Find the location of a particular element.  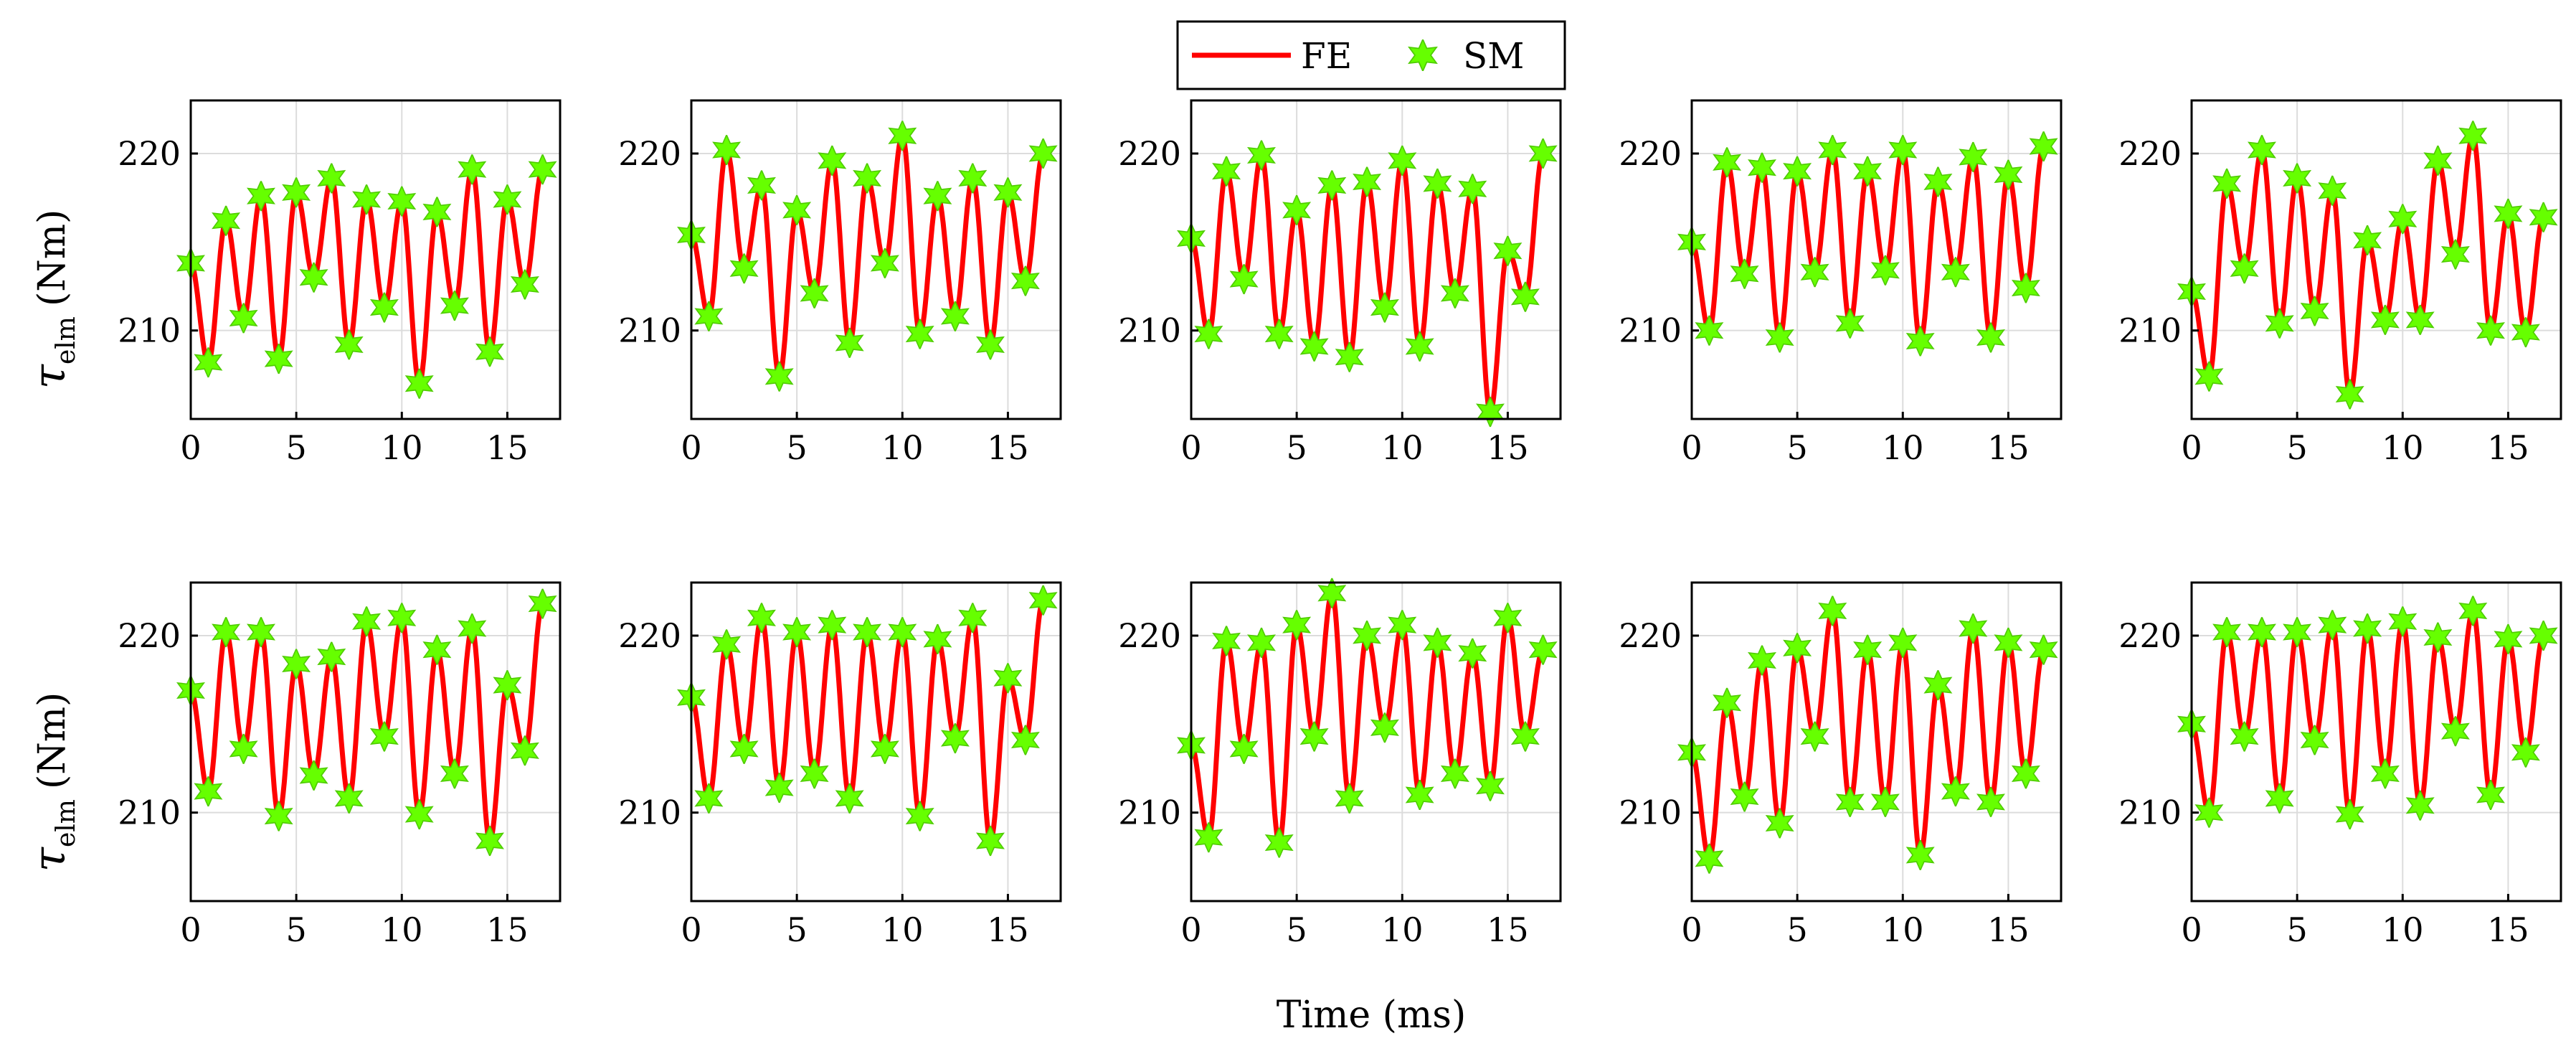

panel-row2-col1: 0 5 10 15 210 220 is located at coordinates (340, 765).